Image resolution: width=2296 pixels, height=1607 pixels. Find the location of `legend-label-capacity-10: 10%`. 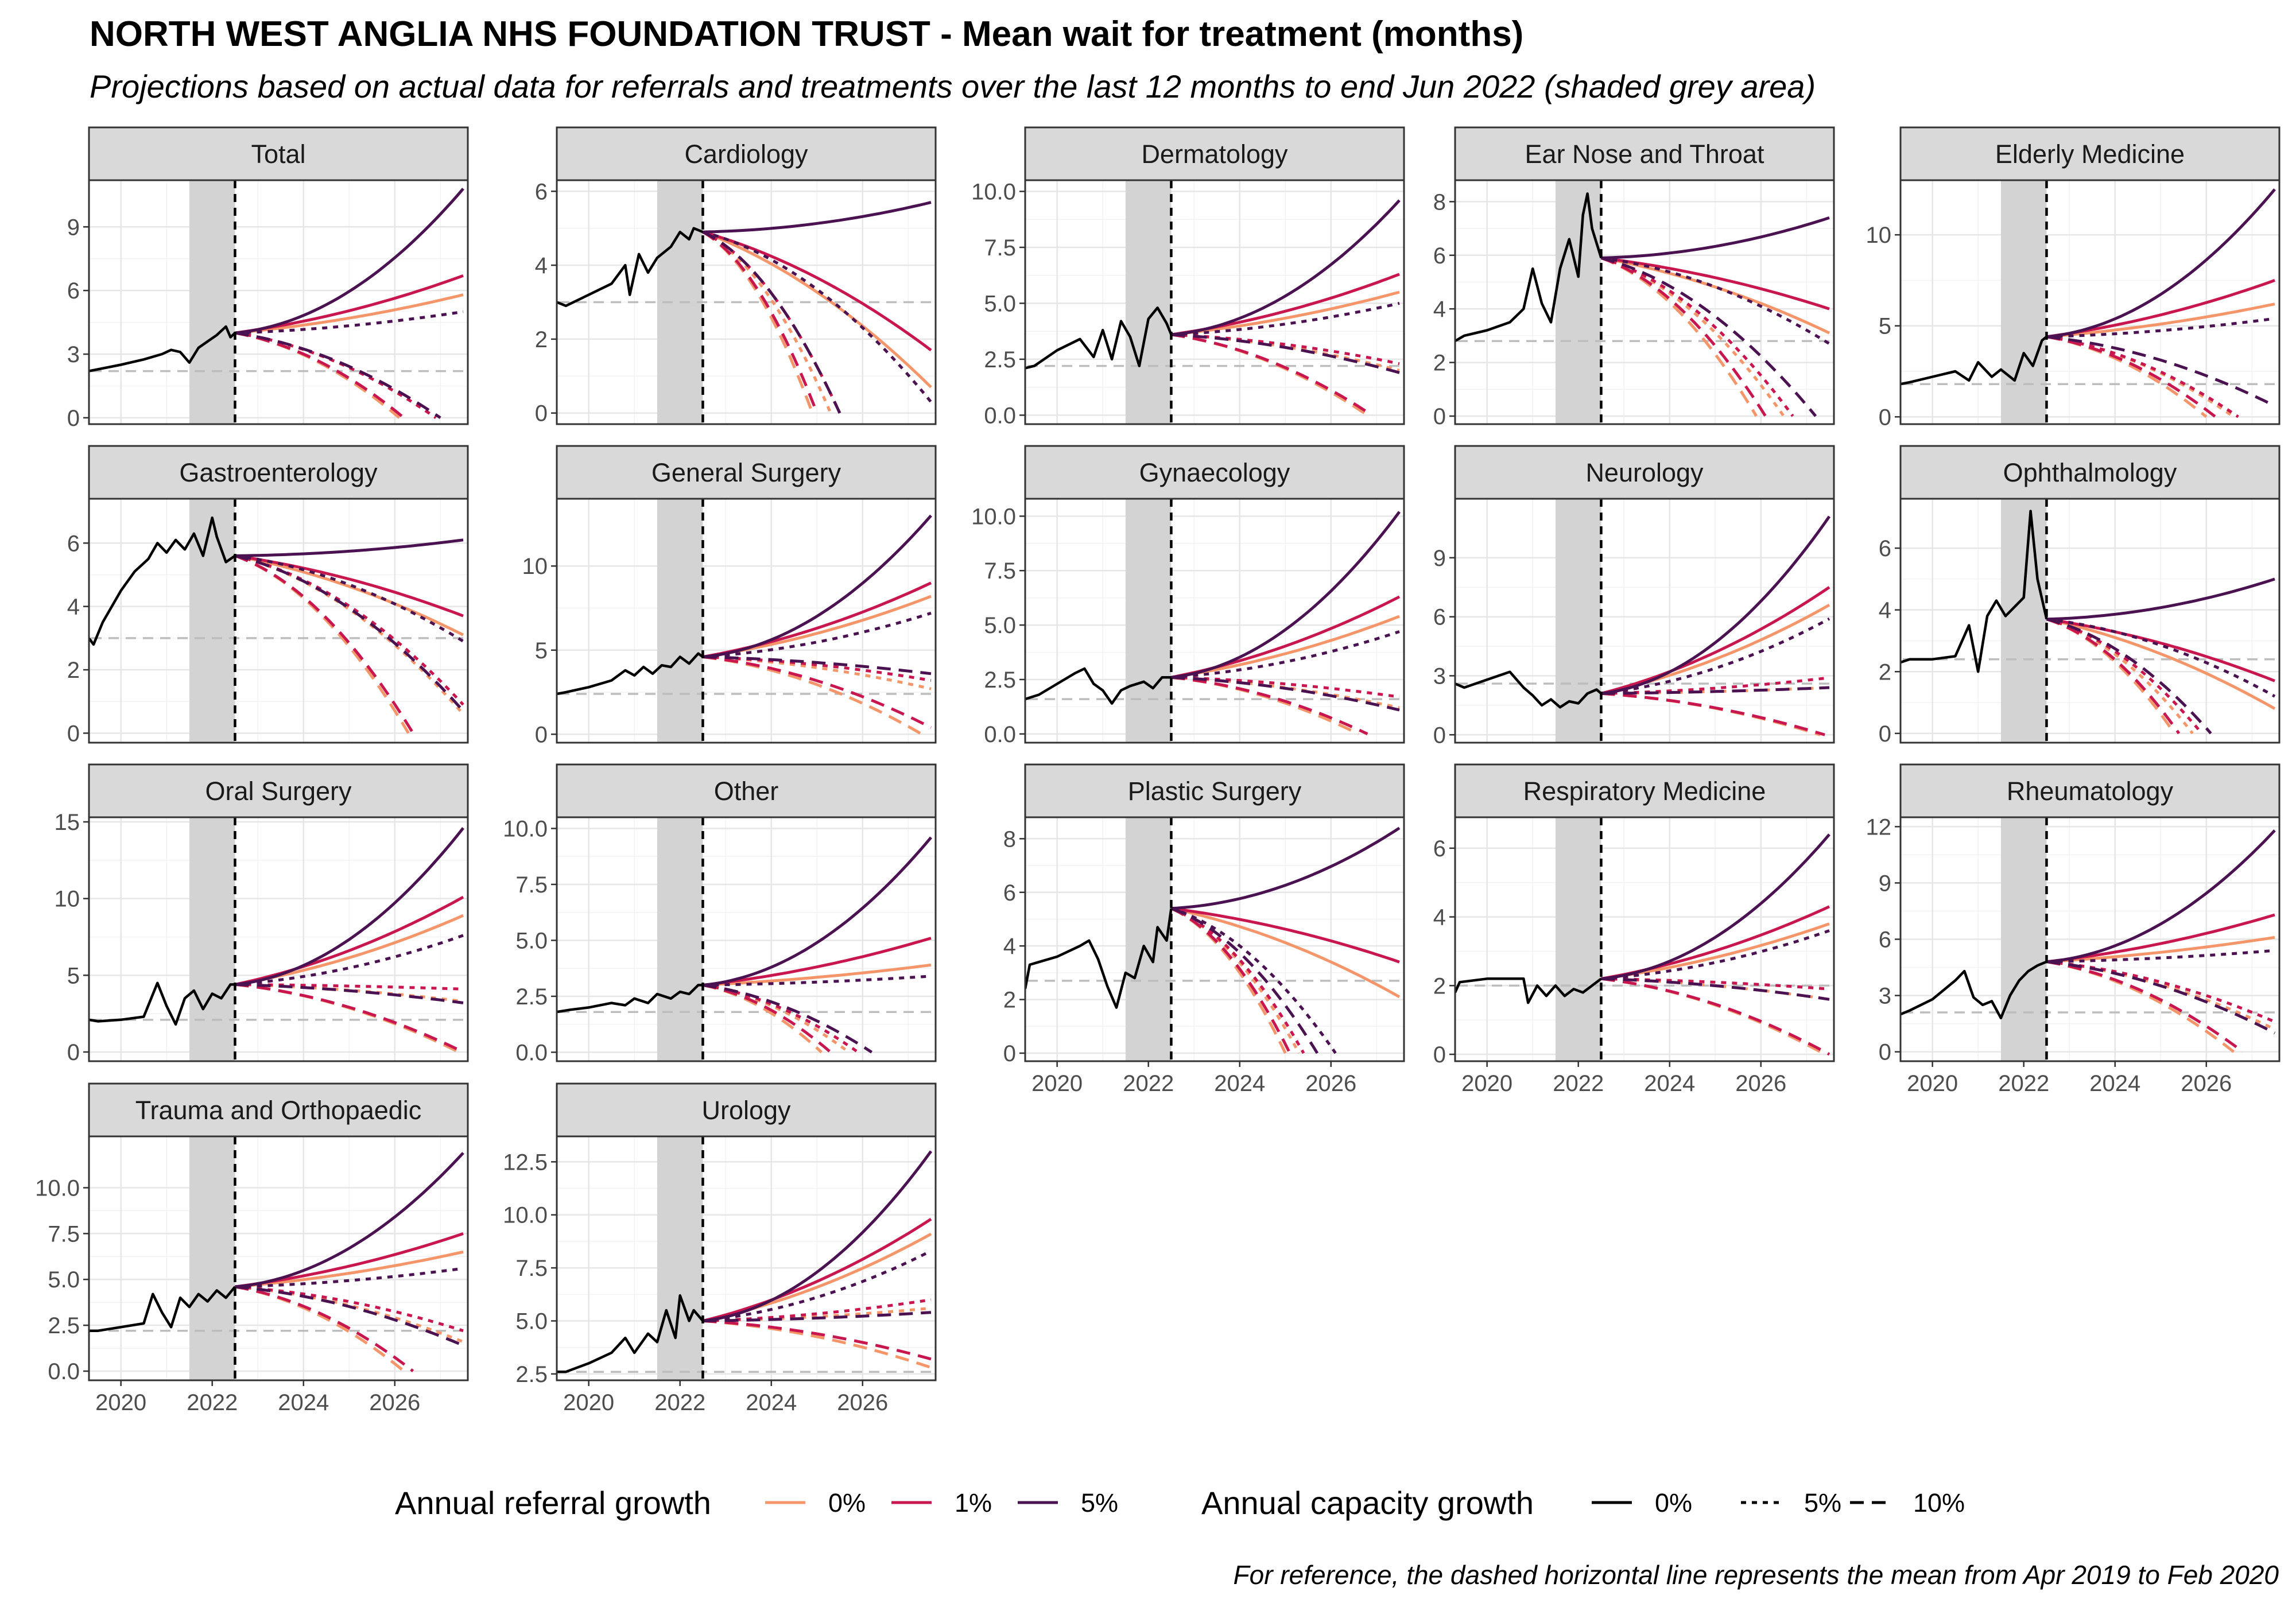

legend-label-capacity-10: 10% is located at coordinates (1939, 1503).